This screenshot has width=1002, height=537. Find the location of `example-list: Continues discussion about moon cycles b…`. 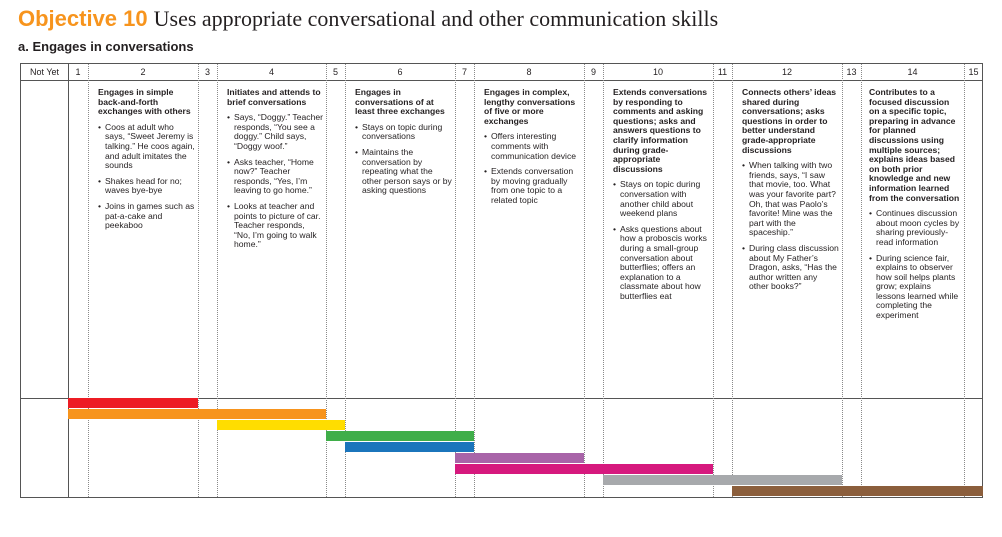

example-list: Continues discussion about moon cycles b… is located at coordinates (915, 264).